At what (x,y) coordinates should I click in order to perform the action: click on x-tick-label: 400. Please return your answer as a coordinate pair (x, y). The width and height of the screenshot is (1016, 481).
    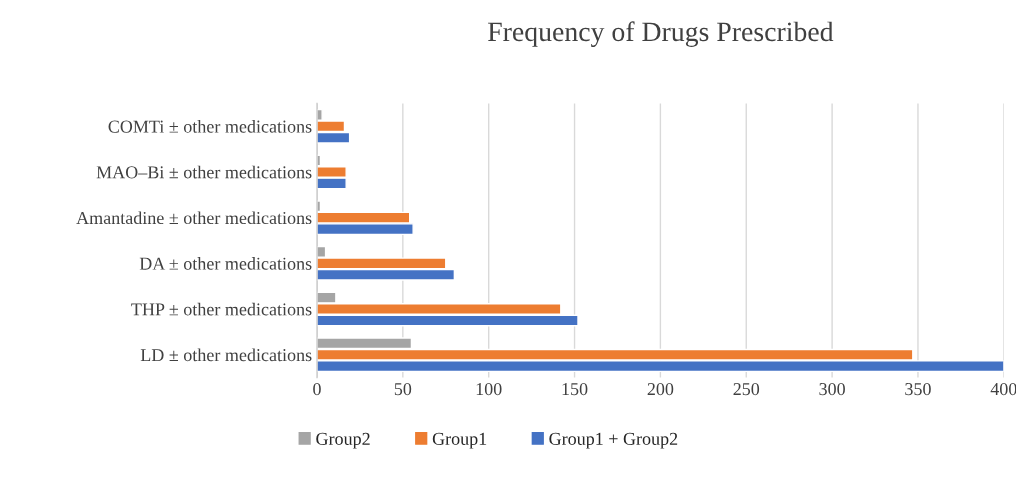
    Looking at the image, I should click on (1003, 389).